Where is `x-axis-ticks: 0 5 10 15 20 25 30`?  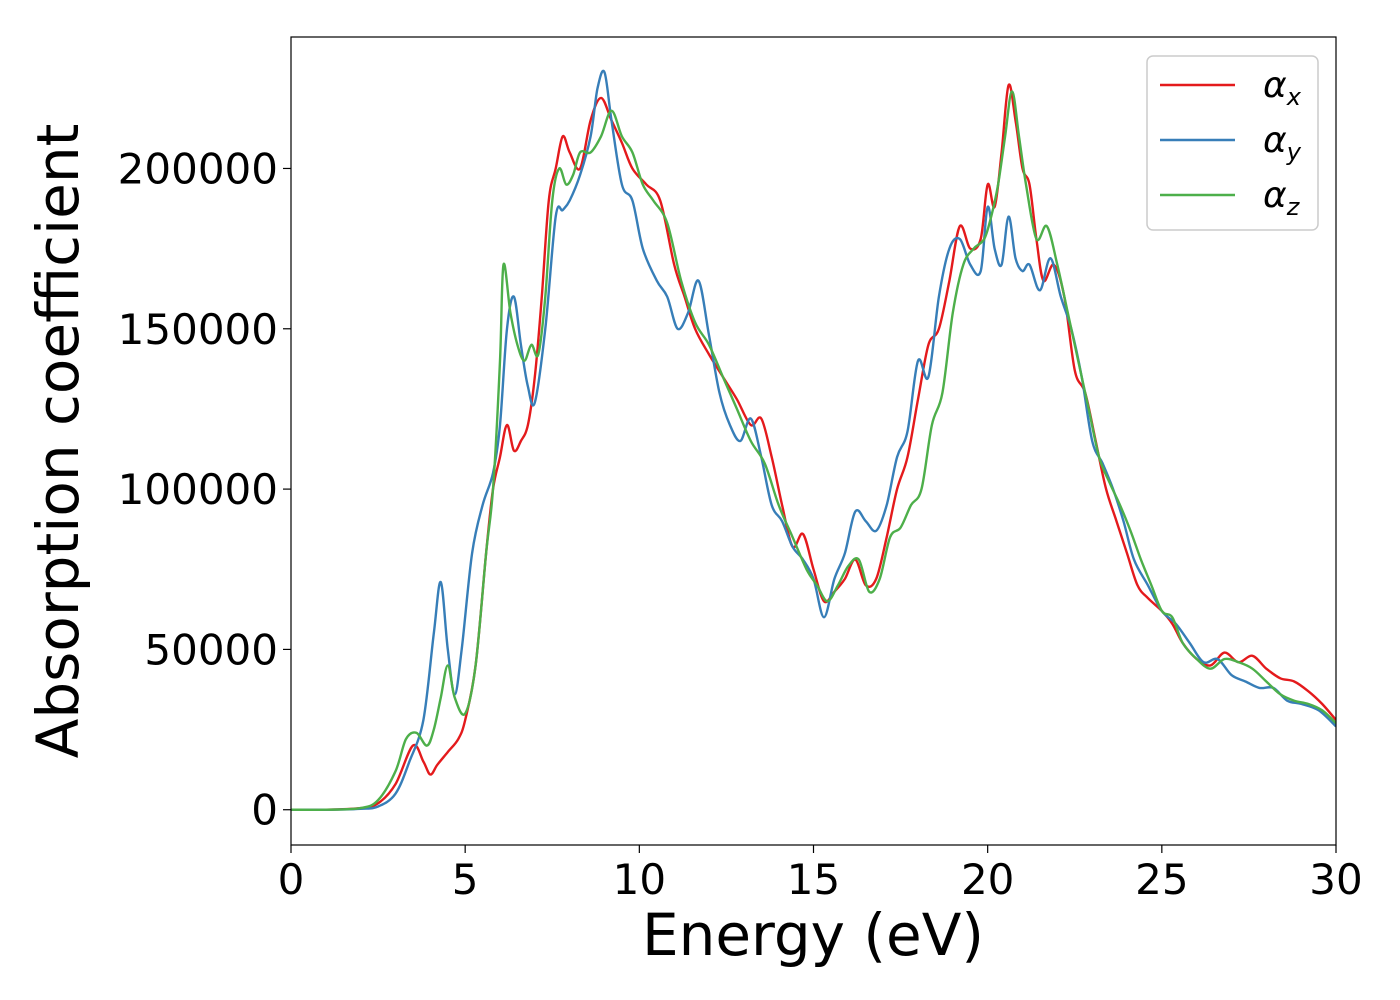
x-axis-ticks: 0 5 10 15 20 25 30 is located at coordinates (820, 874).